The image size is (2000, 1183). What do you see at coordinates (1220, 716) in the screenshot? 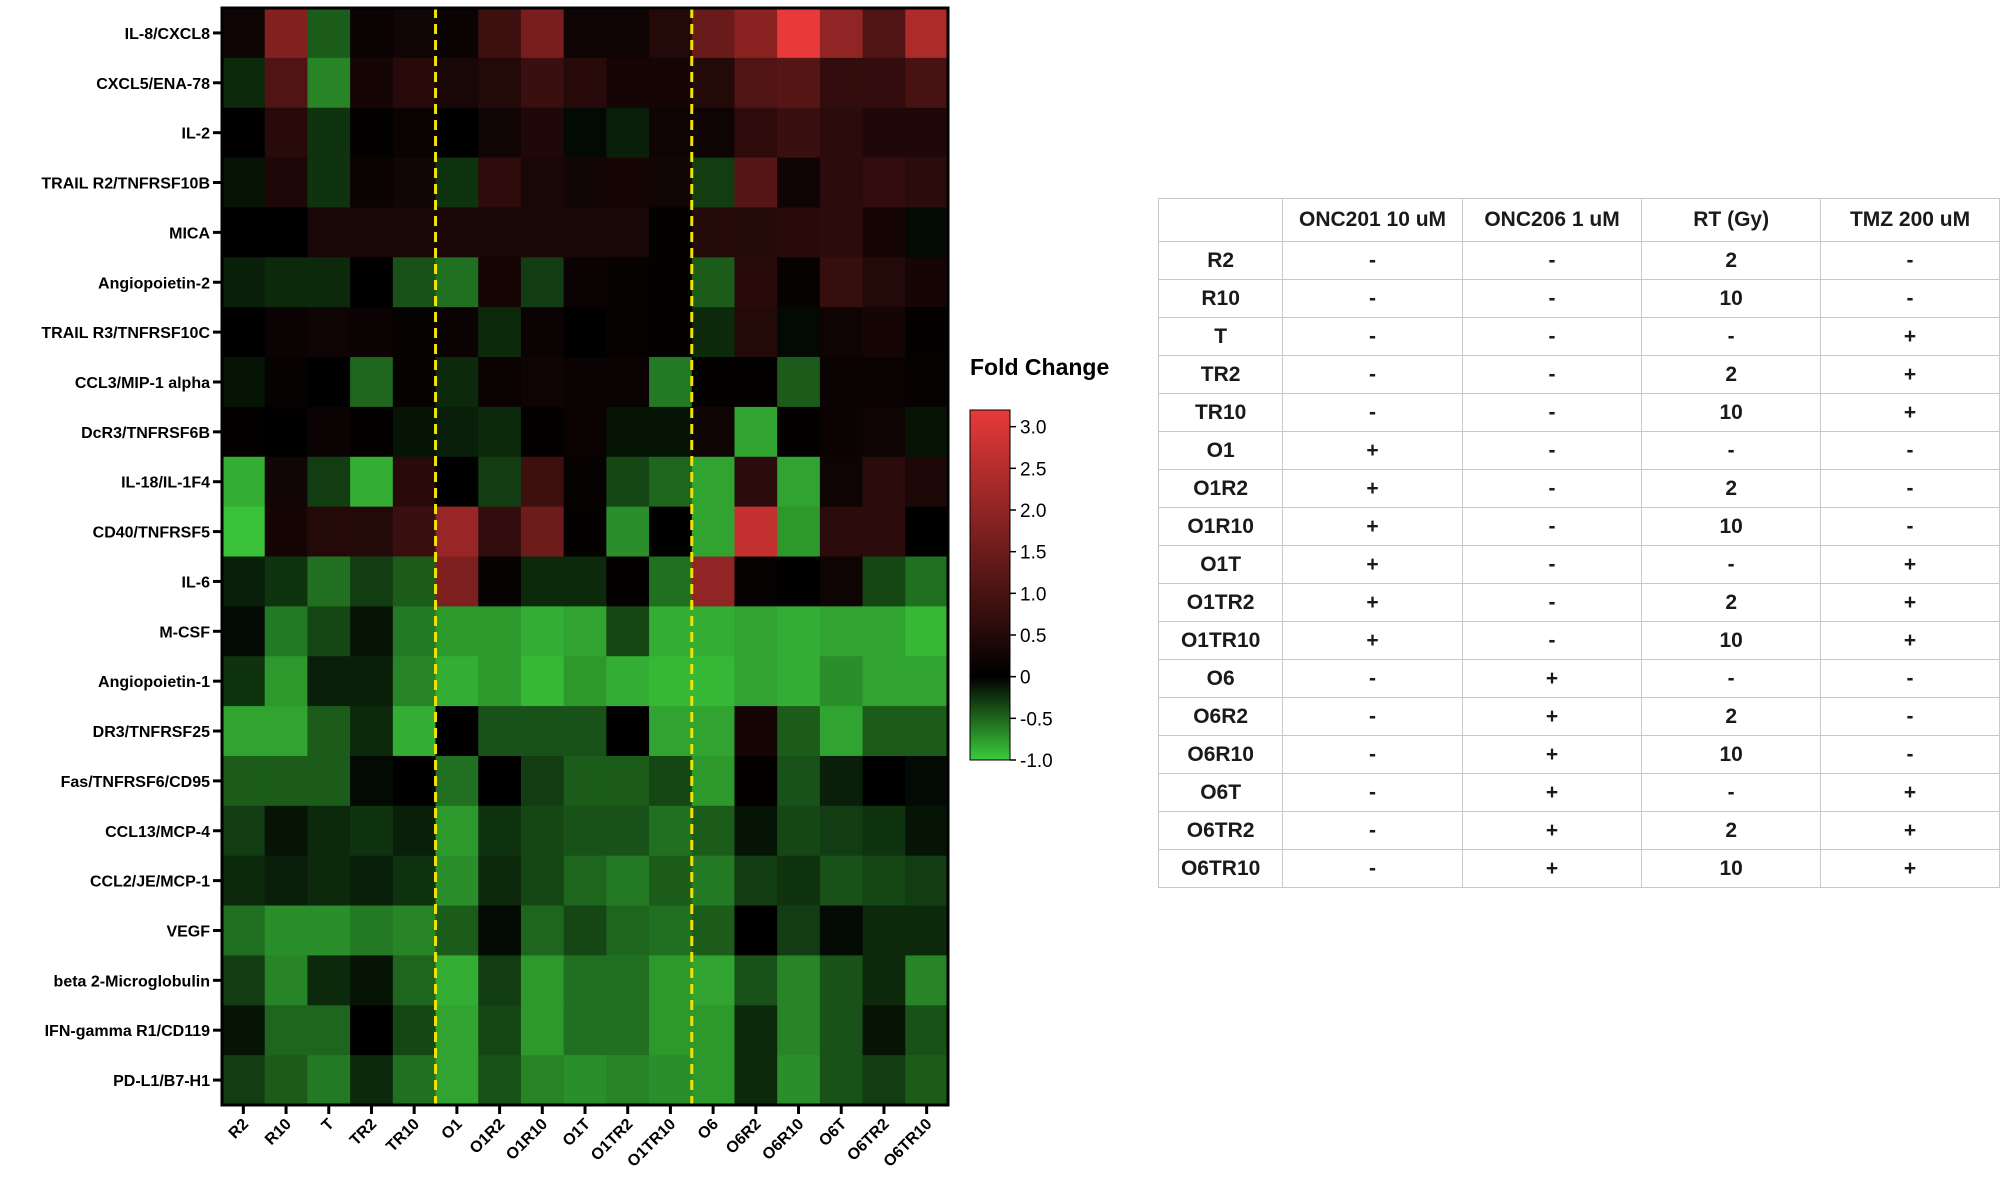
I see `table-row-label: O6R2` at bounding box center [1220, 716].